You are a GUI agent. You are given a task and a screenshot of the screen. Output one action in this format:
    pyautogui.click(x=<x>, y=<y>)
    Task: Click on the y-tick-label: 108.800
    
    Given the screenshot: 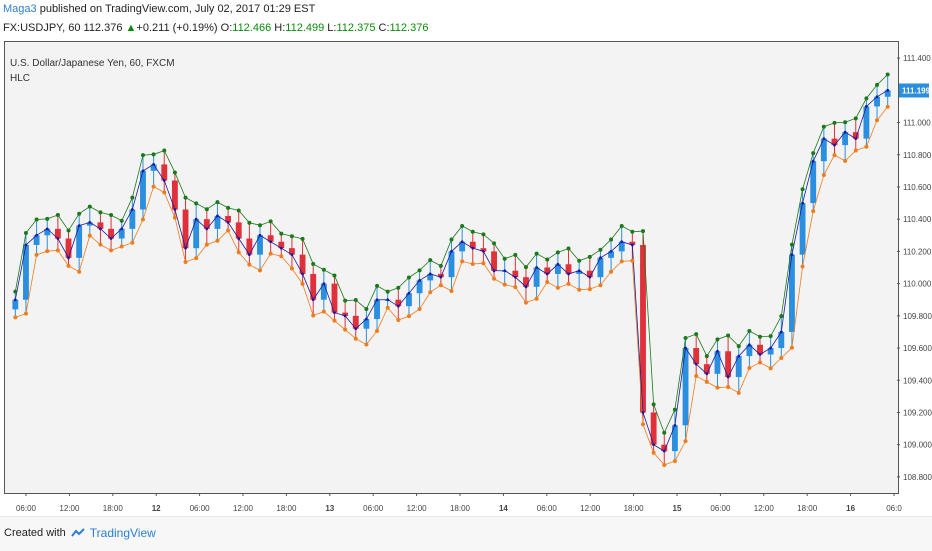 What is the action you would take?
    pyautogui.click(x=917, y=477)
    